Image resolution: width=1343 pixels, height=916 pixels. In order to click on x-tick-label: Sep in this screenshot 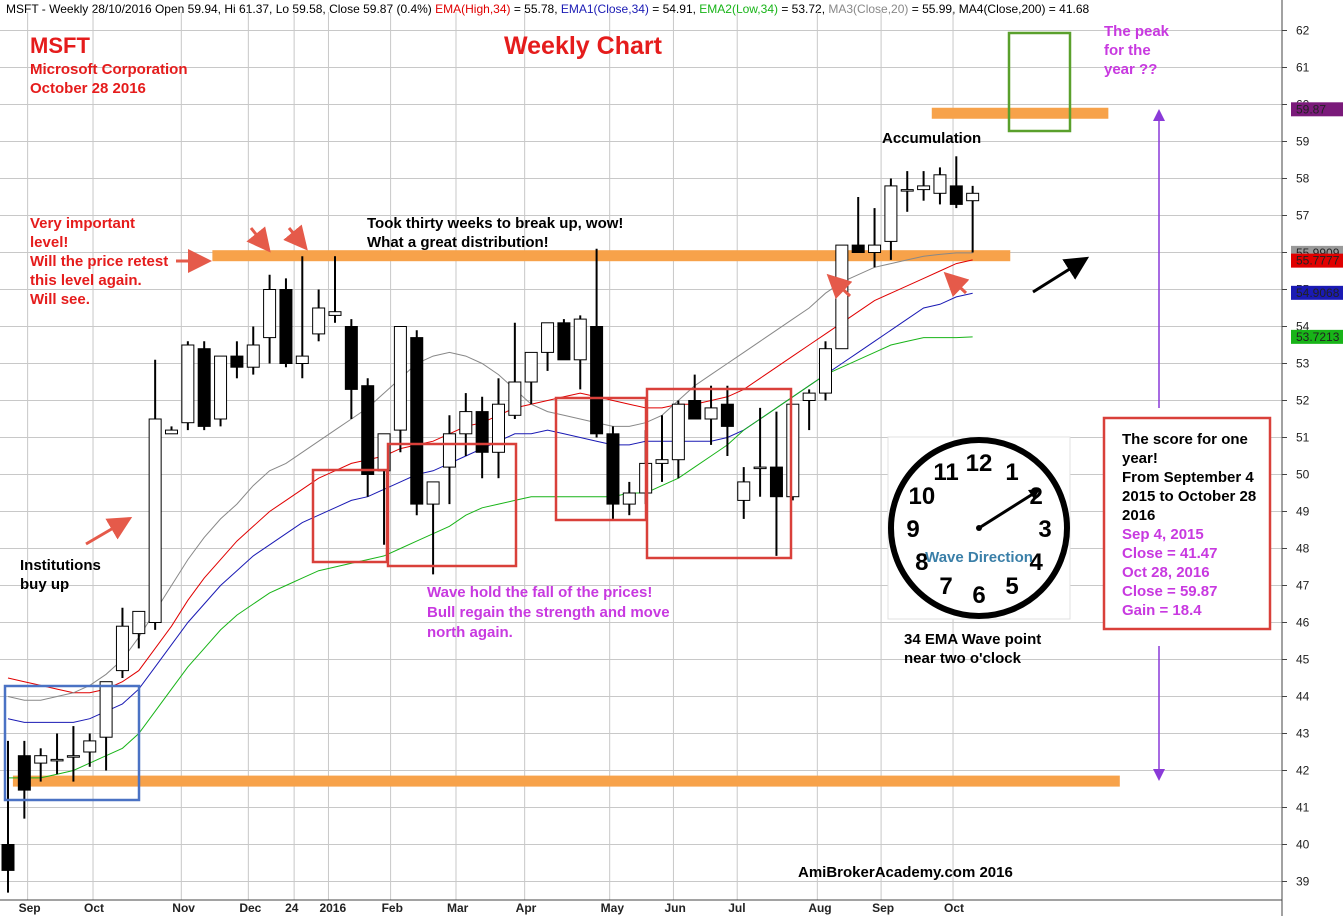, I will do `click(883, 908)`.